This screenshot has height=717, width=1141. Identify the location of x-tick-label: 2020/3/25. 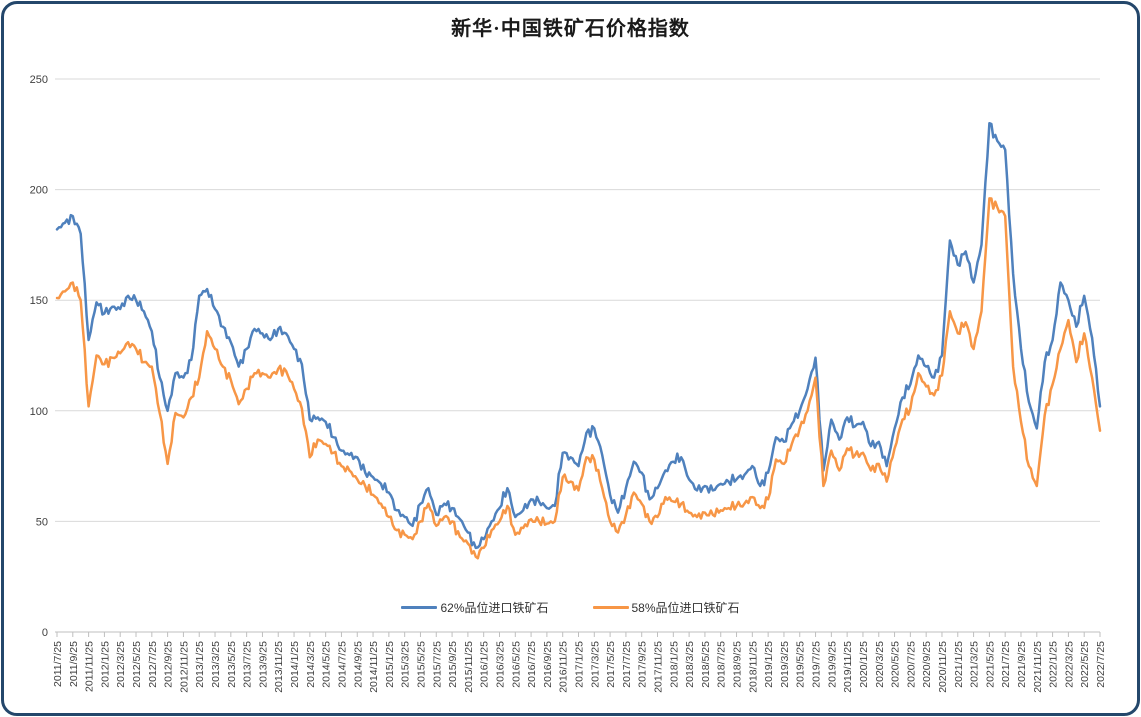
(880, 664).